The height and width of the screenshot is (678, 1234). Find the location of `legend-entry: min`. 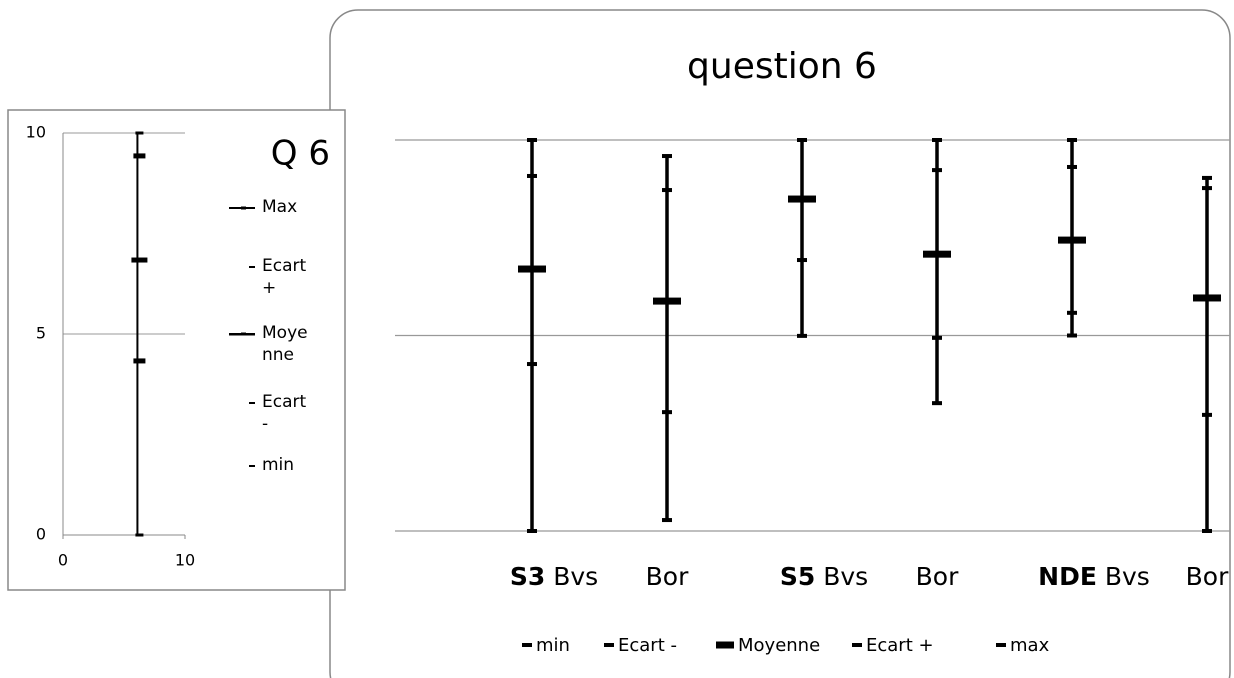

legend-entry: min is located at coordinates (278, 465).